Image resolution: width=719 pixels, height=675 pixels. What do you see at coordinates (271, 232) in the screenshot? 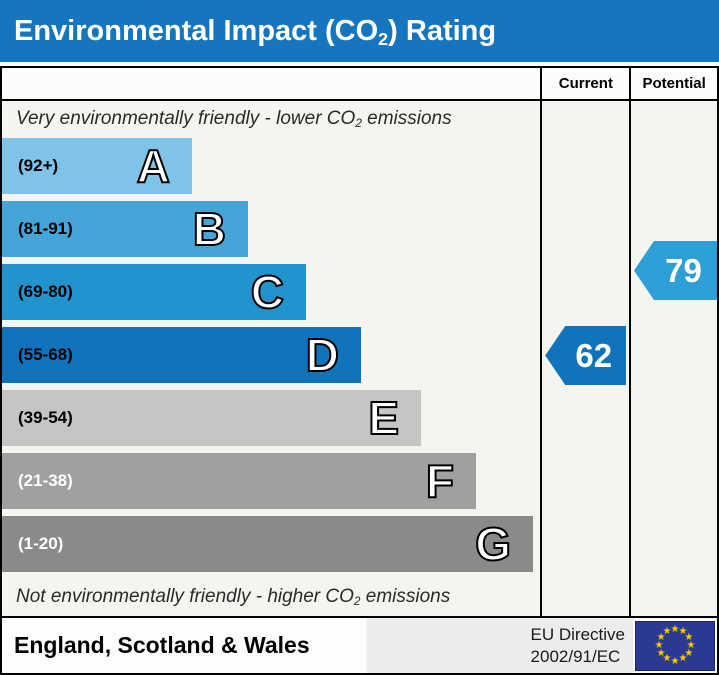
I see `band-row-b: (81-91) B` at bounding box center [271, 232].